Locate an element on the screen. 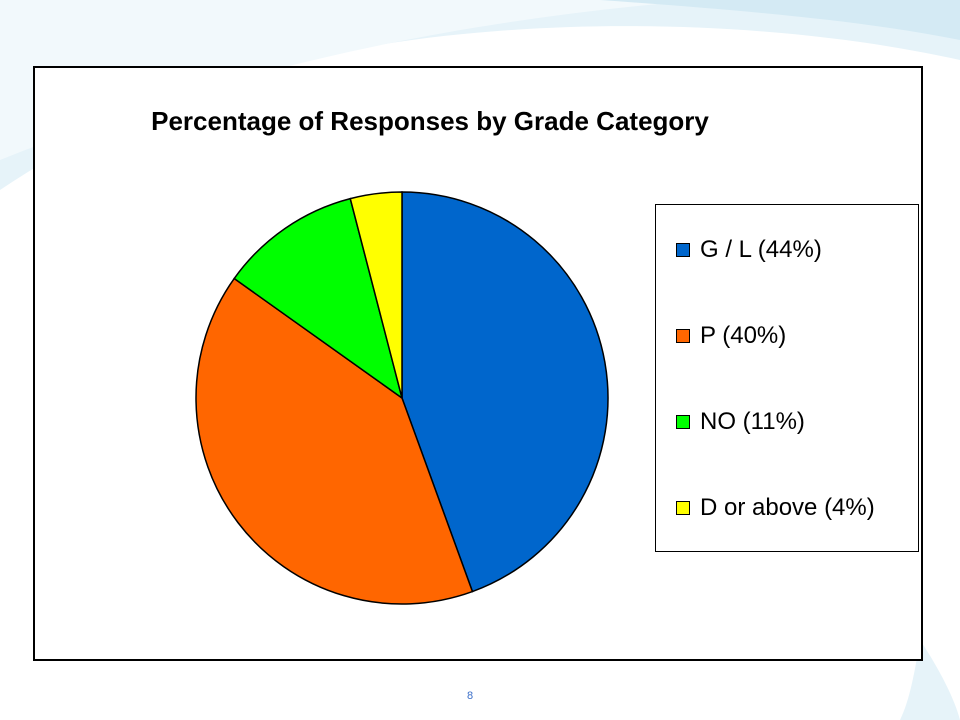  pie-slice-gl is located at coordinates (505, 392).